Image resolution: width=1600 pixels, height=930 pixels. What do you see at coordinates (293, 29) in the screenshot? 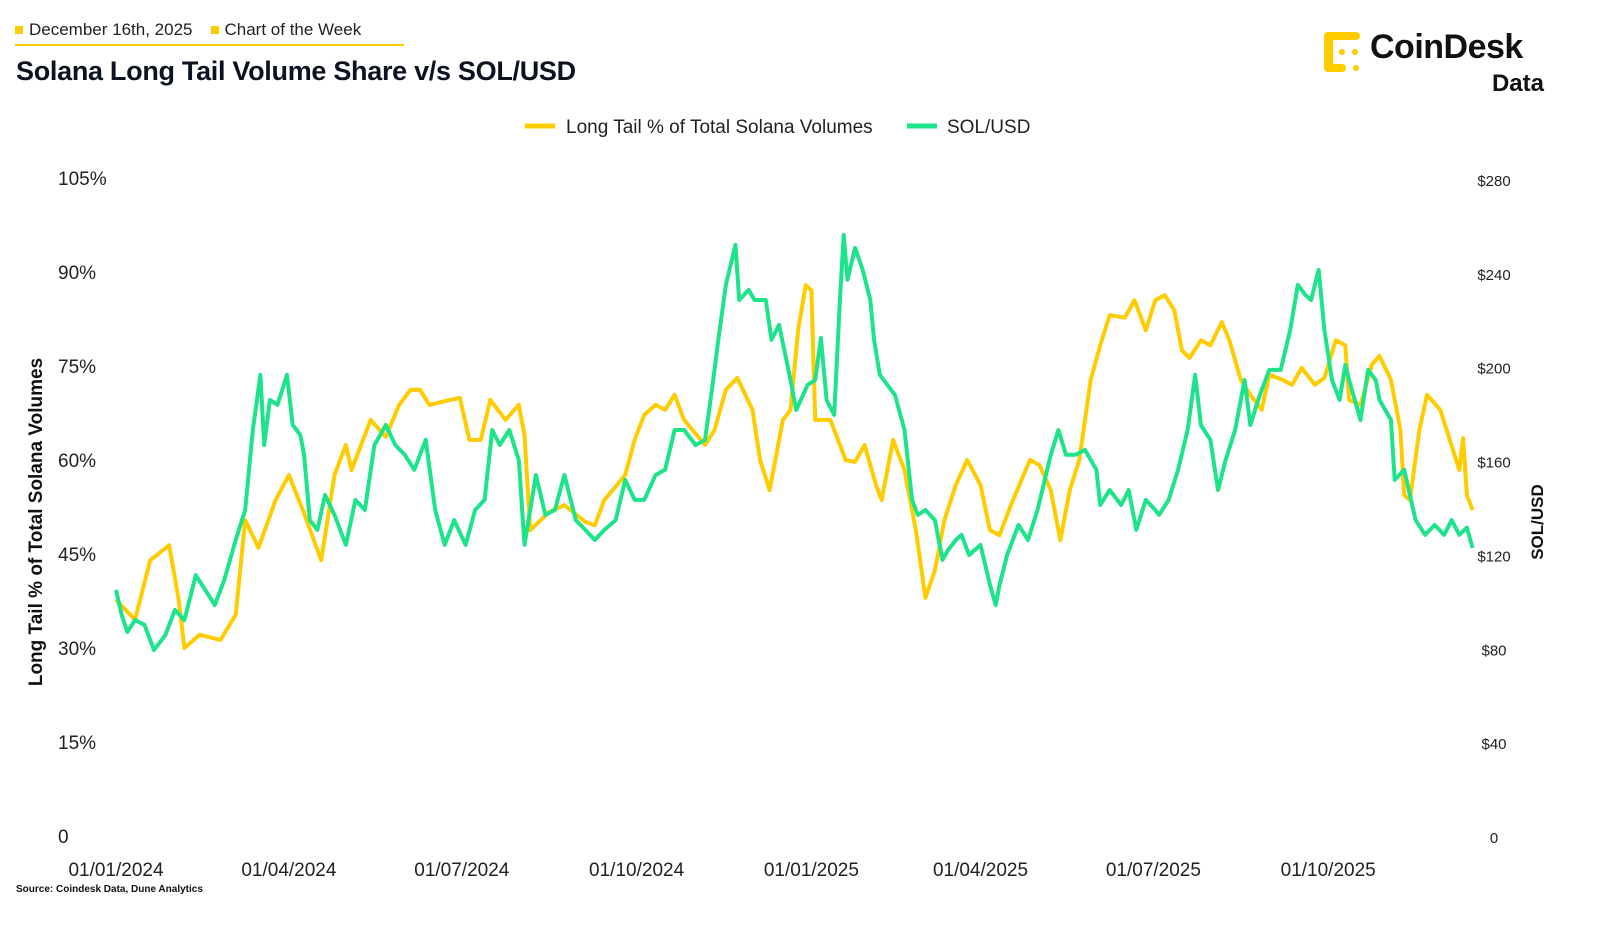
I see `category-text: Chart of the Week` at bounding box center [293, 29].